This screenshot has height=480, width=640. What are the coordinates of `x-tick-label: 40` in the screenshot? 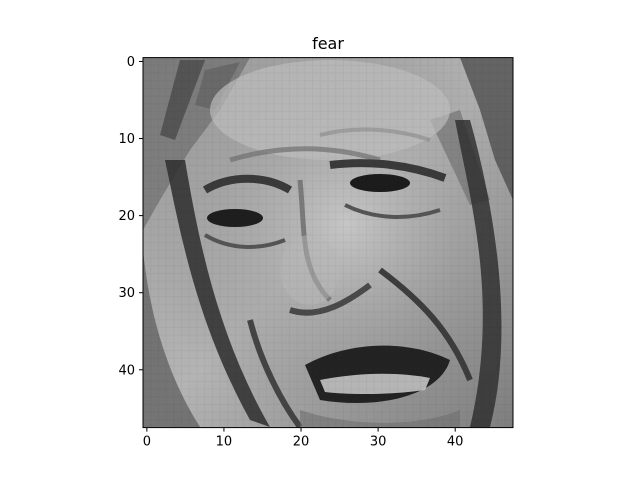 It's located at (455, 442).